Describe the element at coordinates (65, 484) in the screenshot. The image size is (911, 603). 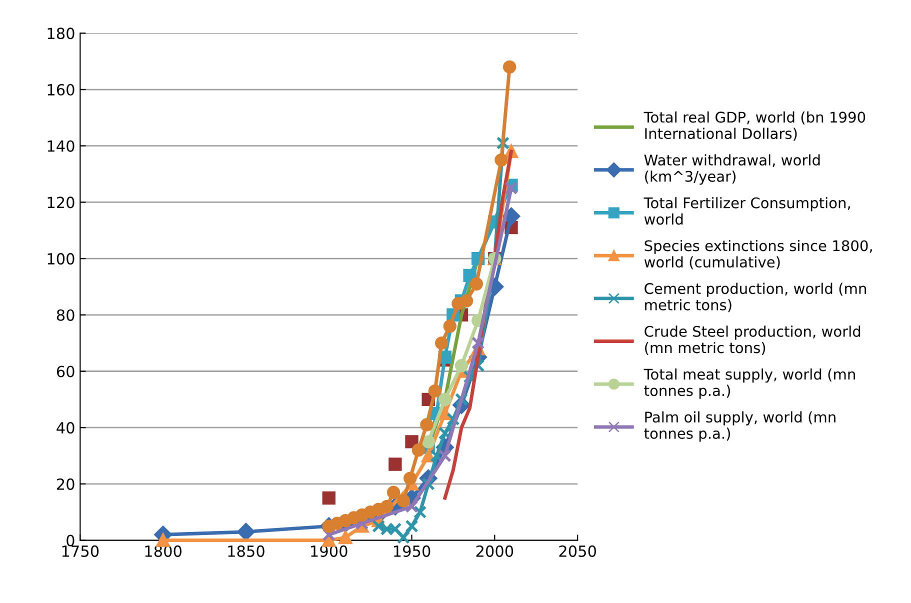
I see `y-tick-label: 20` at that location.